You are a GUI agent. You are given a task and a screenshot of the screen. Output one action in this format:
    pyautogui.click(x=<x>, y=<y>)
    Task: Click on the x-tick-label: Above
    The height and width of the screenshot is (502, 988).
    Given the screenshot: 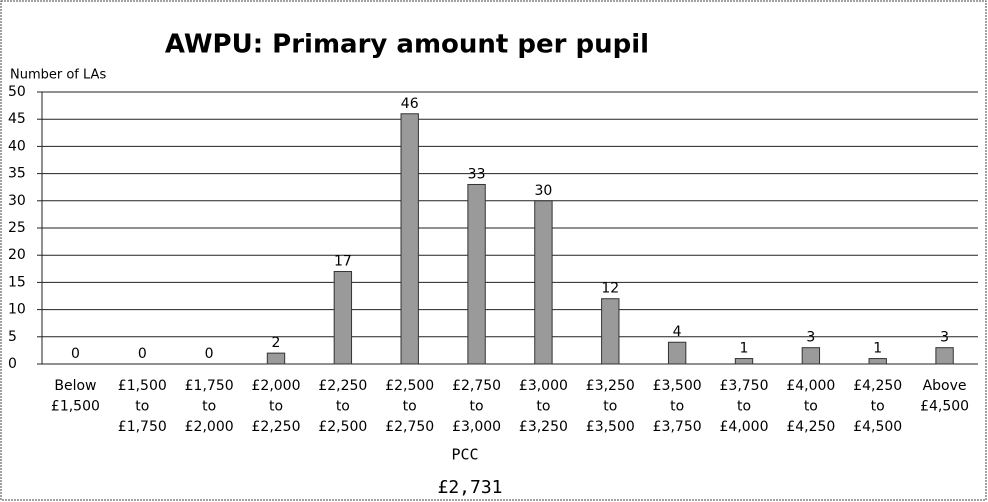 What is the action you would take?
    pyautogui.click(x=945, y=386)
    